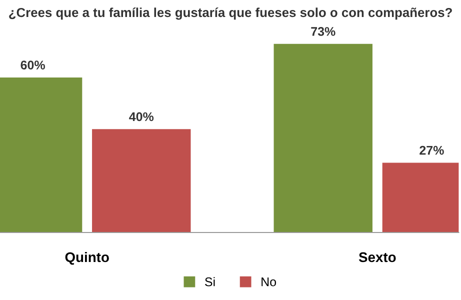 The width and height of the screenshot is (461, 300). I want to click on data-label: 27%, so click(432, 150).